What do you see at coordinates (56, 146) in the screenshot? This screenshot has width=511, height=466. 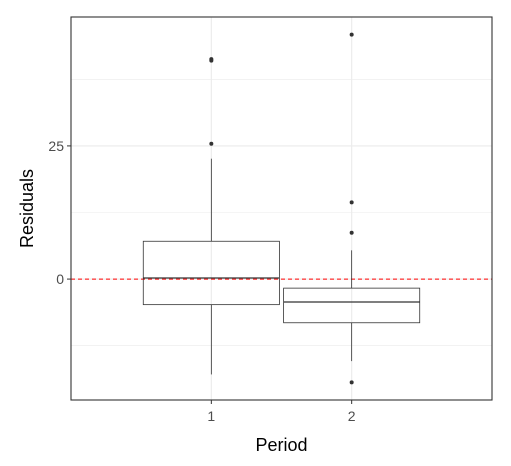 I see `y-tick-label: 25` at bounding box center [56, 146].